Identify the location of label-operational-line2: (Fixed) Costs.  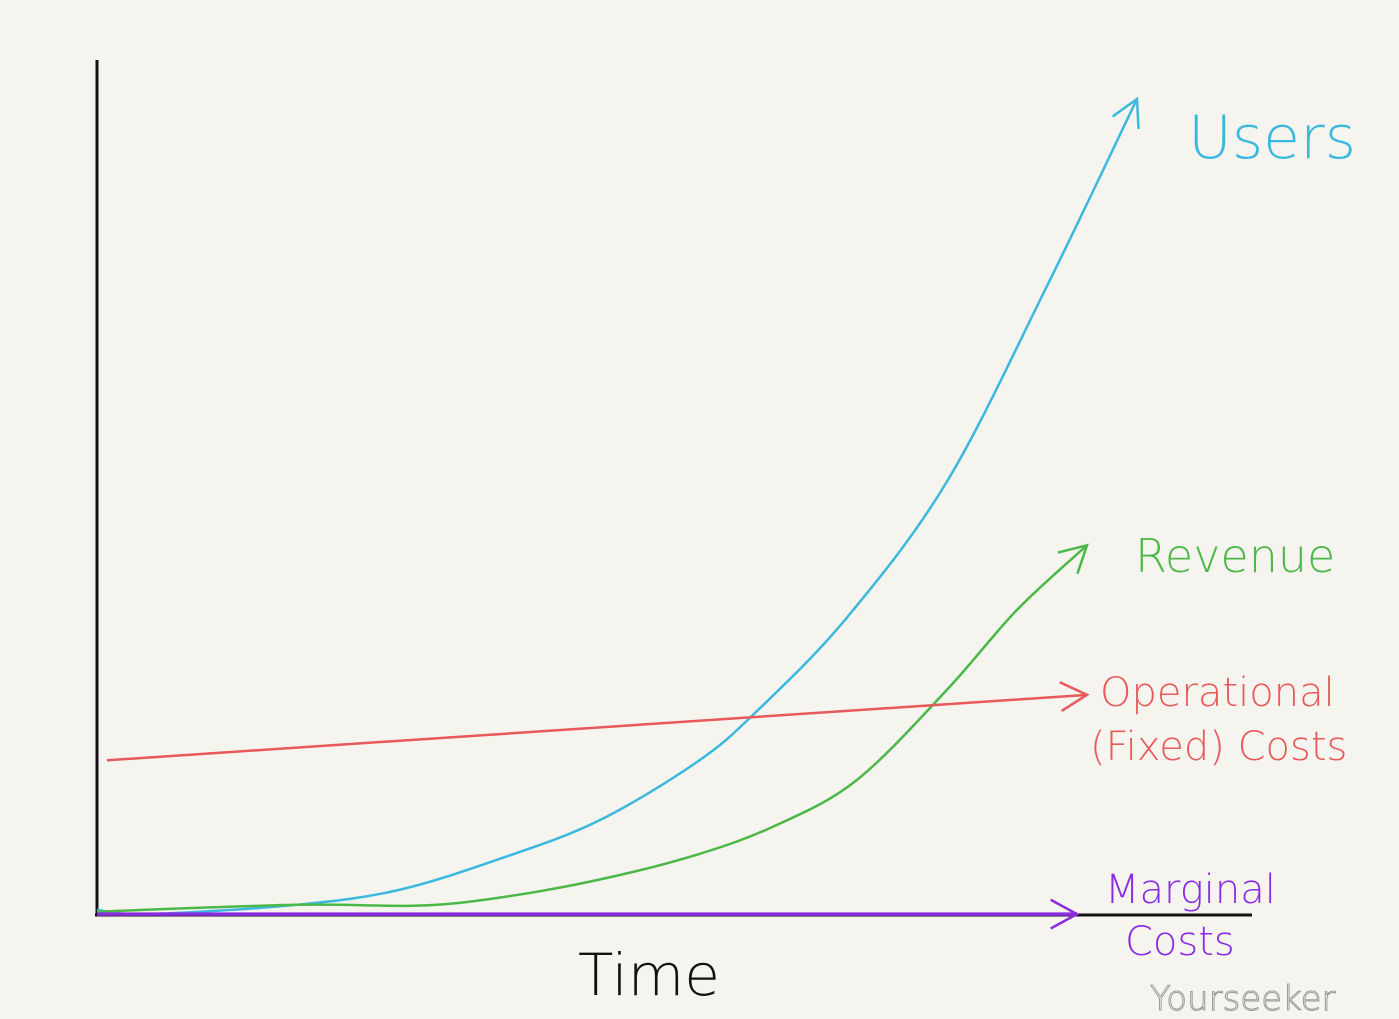
(1218, 747).